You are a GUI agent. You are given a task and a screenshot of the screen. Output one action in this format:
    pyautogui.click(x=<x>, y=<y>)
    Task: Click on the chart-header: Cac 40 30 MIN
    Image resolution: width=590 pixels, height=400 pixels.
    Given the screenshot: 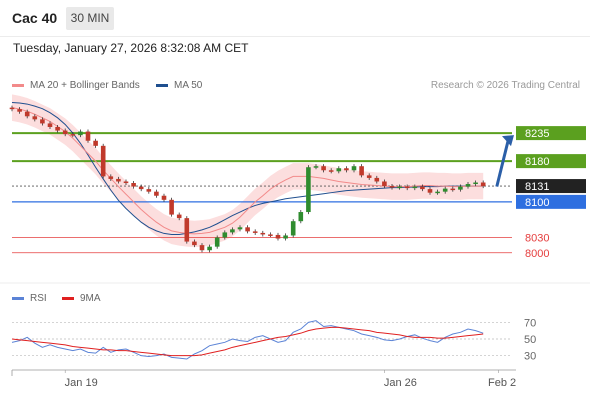 What is the action you would take?
    pyautogui.click(x=295, y=18)
    